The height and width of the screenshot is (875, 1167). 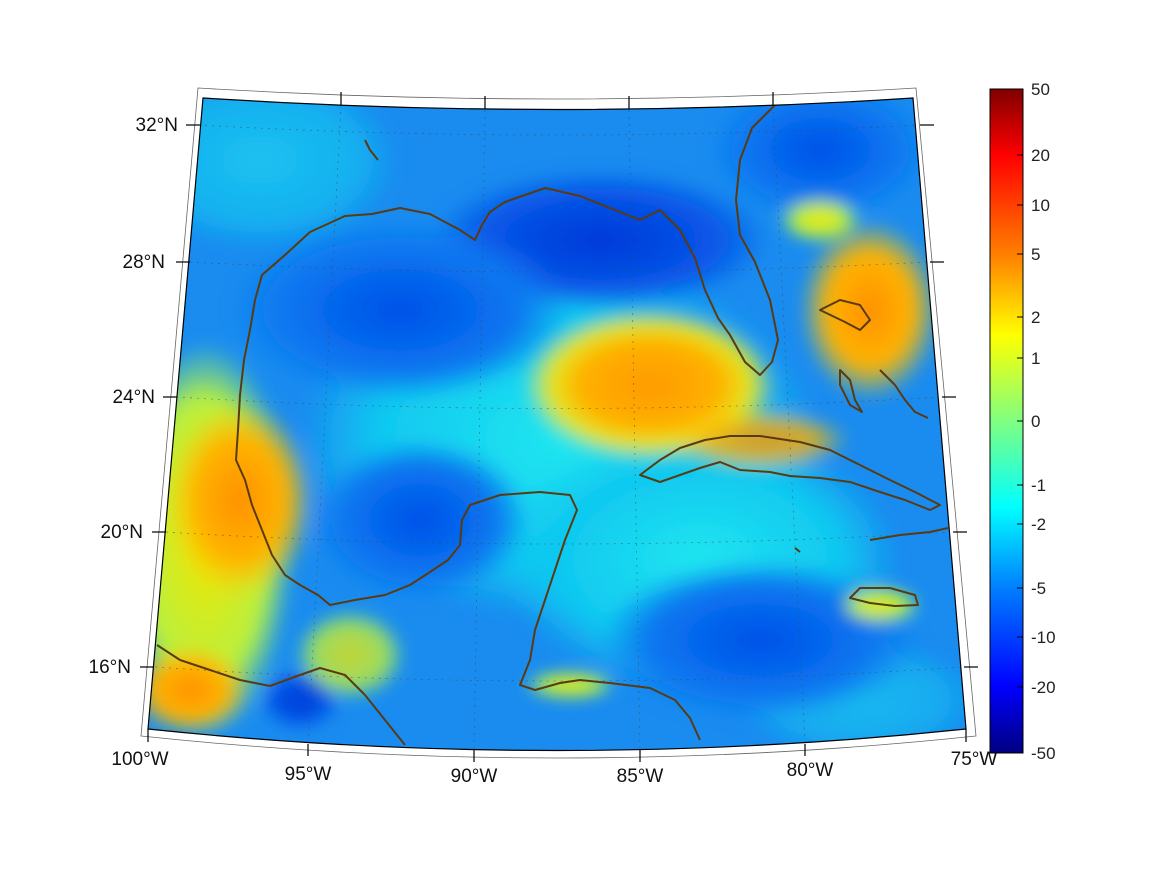 What do you see at coordinates (974, 759) in the screenshot?
I see `lon-label-75w: 75°W` at bounding box center [974, 759].